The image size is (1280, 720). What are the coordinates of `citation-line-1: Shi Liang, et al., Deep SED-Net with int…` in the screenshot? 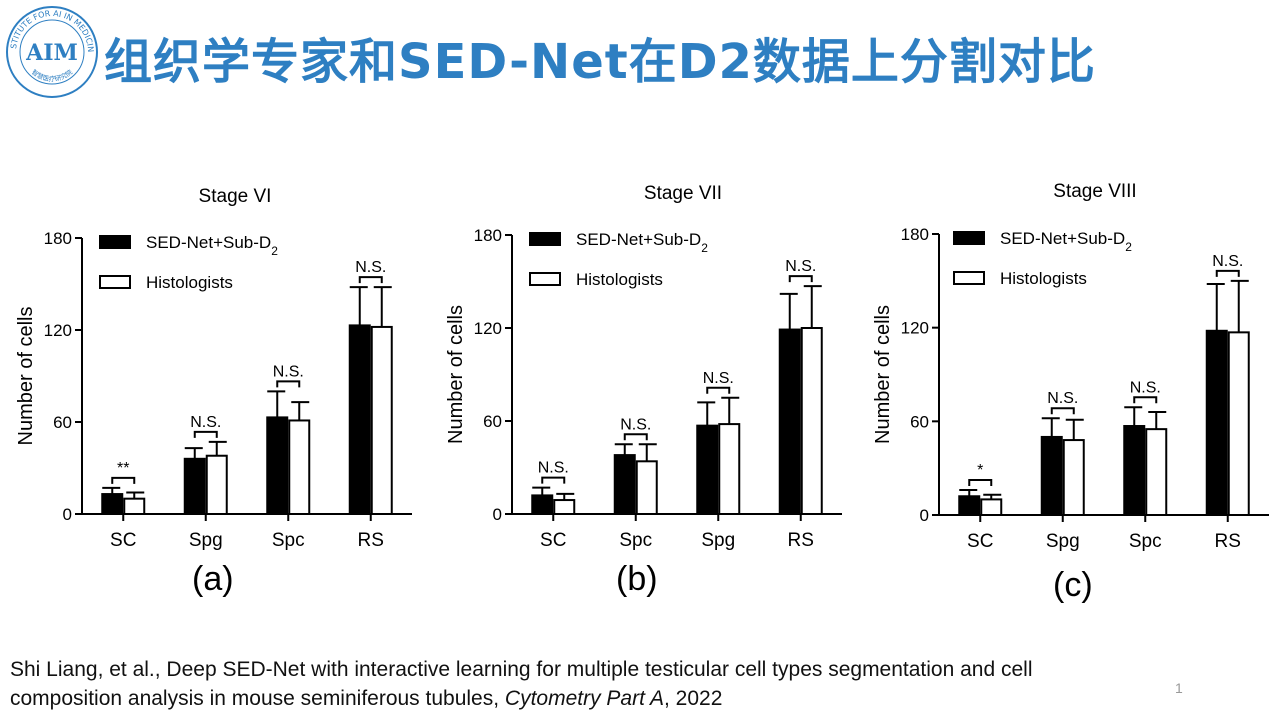 It's located at (521, 669).